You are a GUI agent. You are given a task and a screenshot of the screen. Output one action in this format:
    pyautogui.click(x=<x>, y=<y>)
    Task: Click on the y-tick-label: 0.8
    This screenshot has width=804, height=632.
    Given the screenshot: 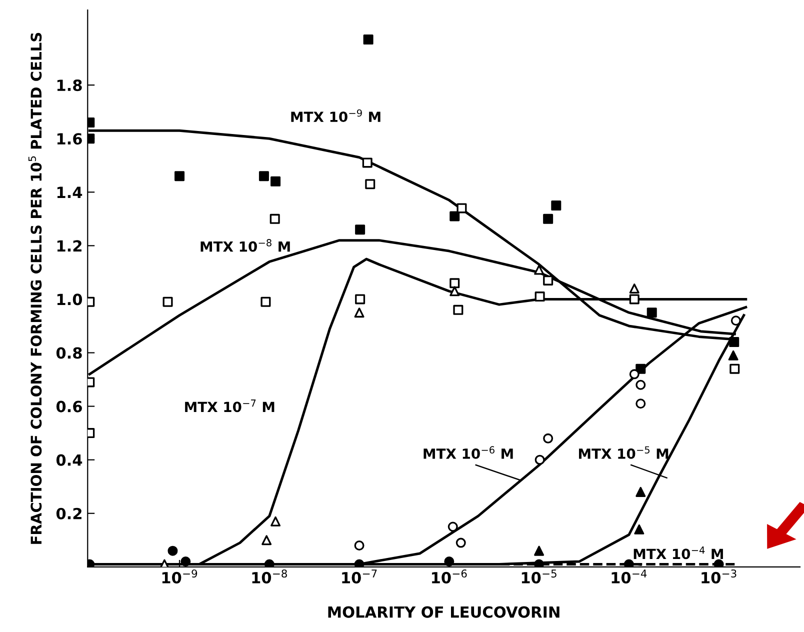 What is the action you would take?
    pyautogui.click(x=69, y=353)
    